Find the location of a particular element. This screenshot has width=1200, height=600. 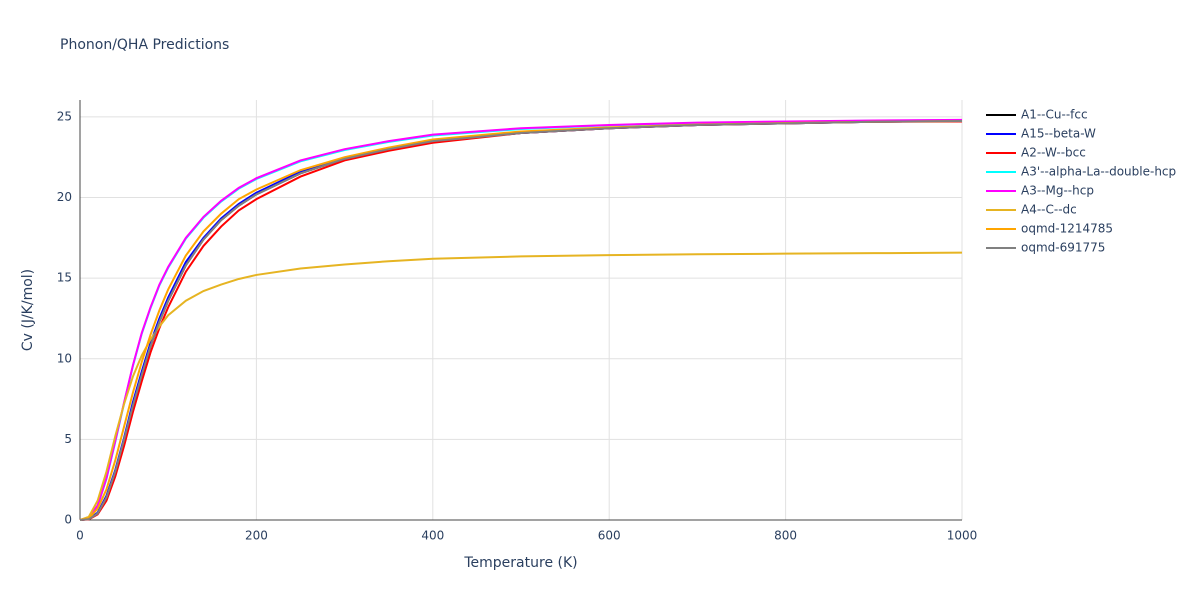

x-axis-title: Temperature (K) is located at coordinates (520, 563).